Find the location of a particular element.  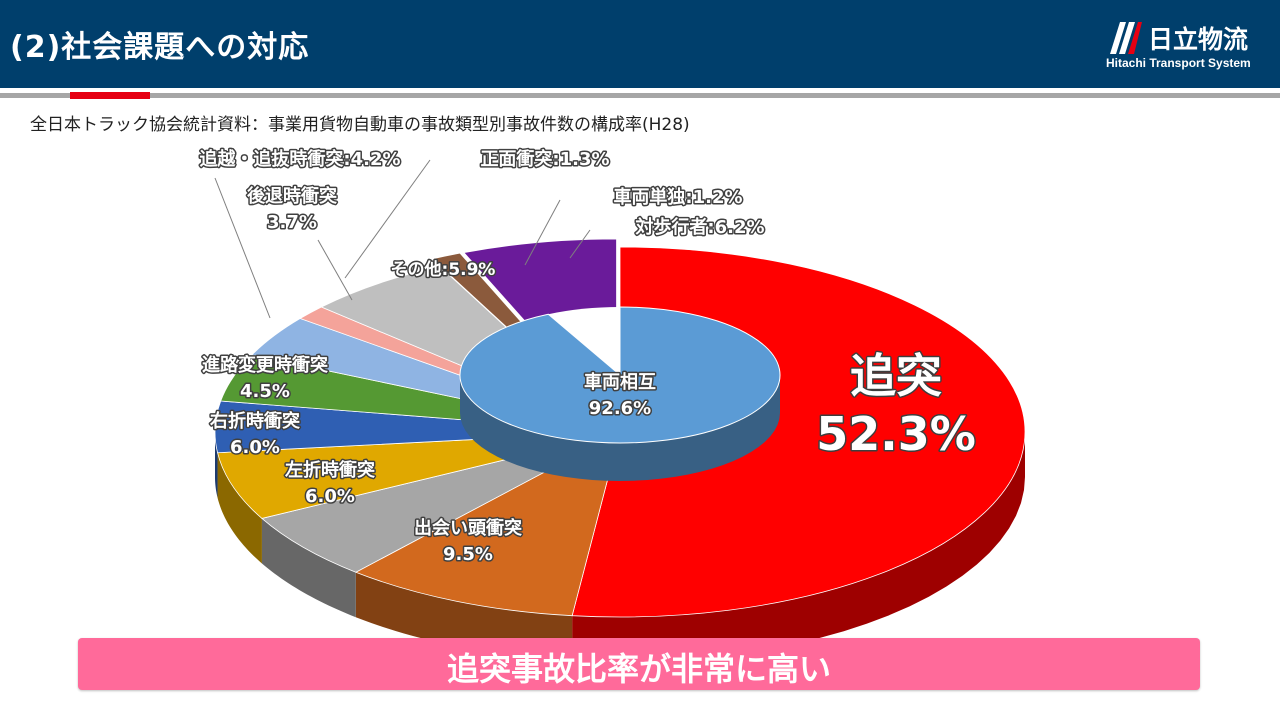

hitachi-logistics-logo-icon is located at coordinates (1126, 38).